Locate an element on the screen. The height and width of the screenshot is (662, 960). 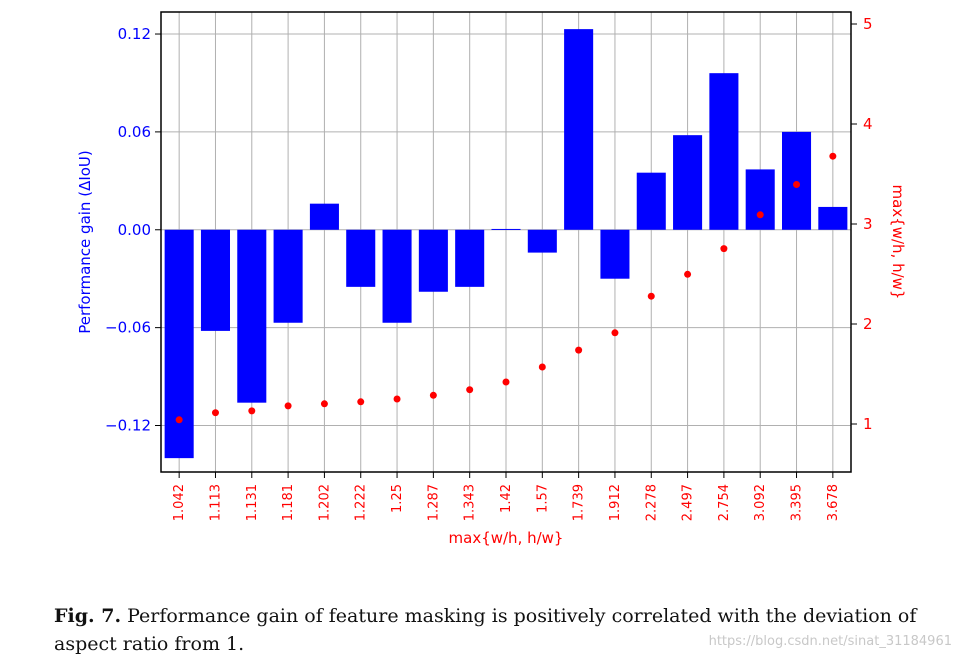
left-tick-label: 0.00 is located at coordinates (134, 230).